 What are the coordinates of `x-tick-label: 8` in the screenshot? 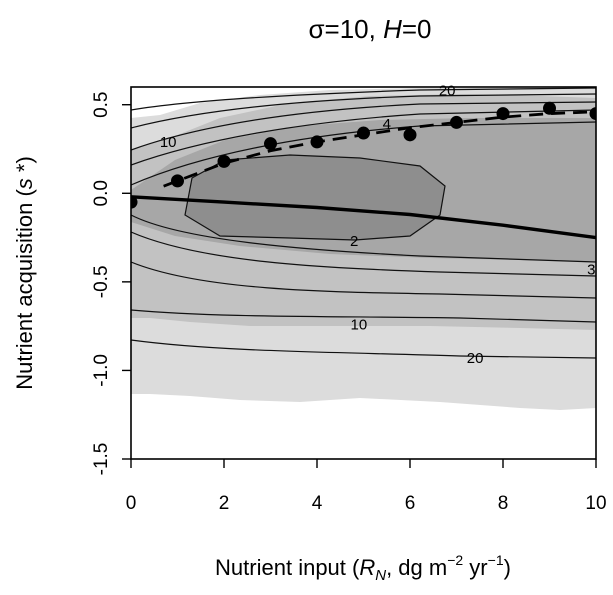 It's located at (503, 503).